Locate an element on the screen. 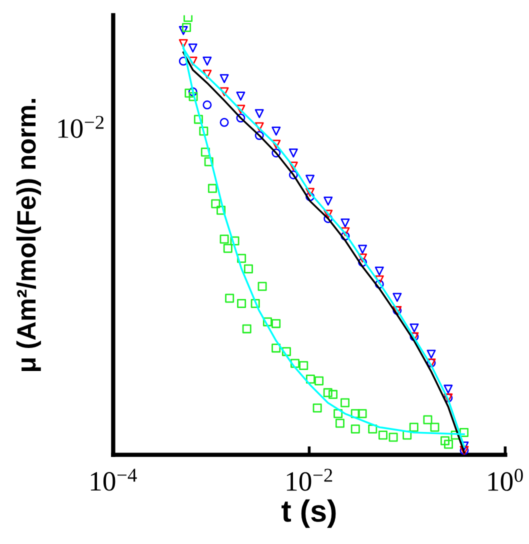 The image size is (529, 544). x-tick-label: 10$^{−2}$ is located at coordinates (309, 479).